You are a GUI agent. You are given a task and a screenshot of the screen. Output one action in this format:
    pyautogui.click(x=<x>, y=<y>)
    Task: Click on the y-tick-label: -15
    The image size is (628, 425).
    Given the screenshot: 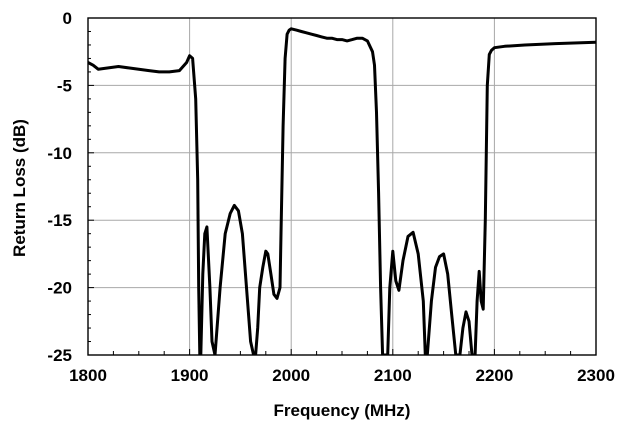 What is the action you would take?
    pyautogui.click(x=59, y=220)
    